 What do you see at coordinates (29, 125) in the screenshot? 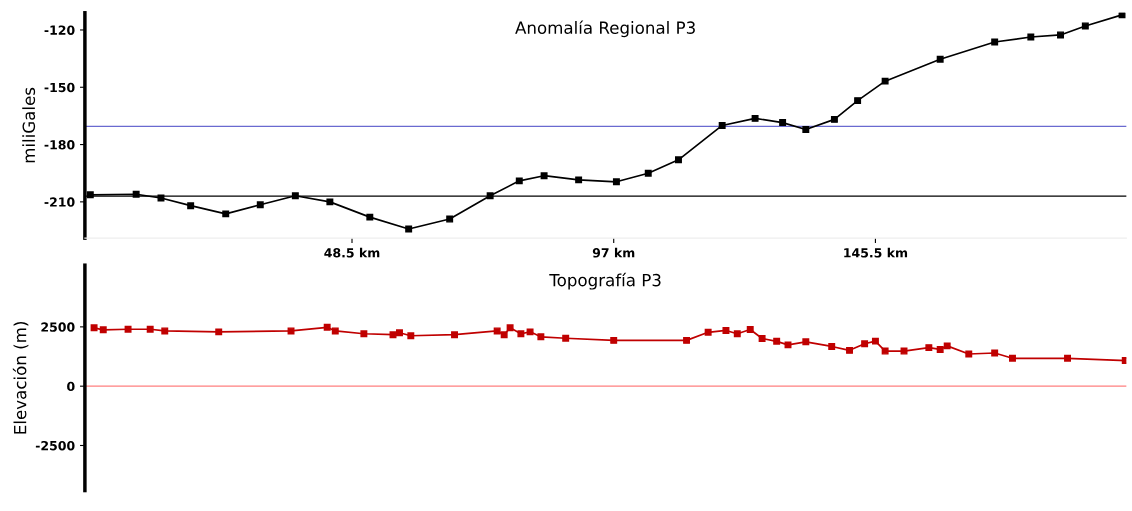
I see `y-axis-title: miliGales` at bounding box center [29, 125].